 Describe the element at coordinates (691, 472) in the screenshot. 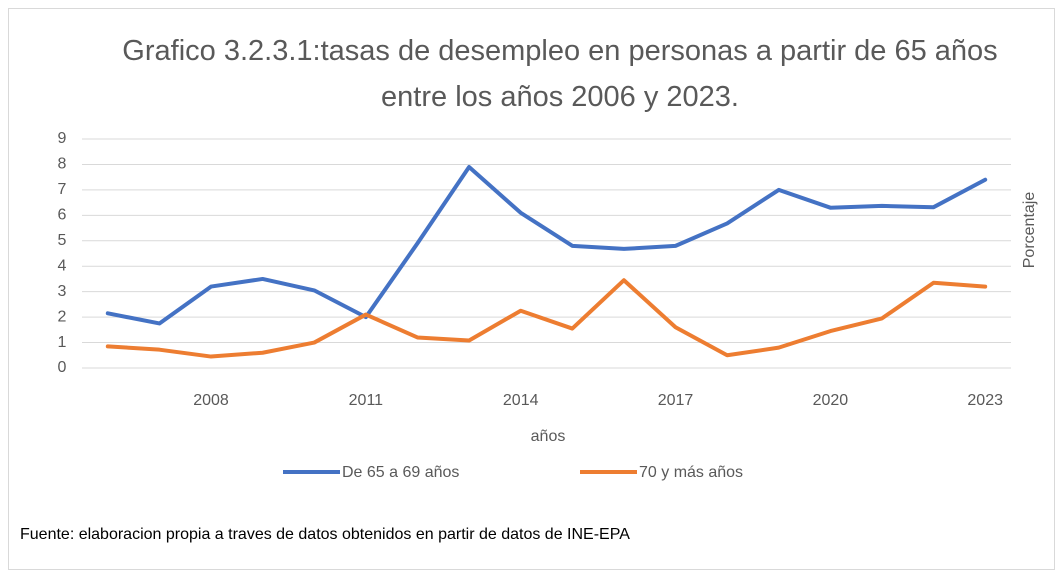

I see `legend-label: 70 y más años` at that location.